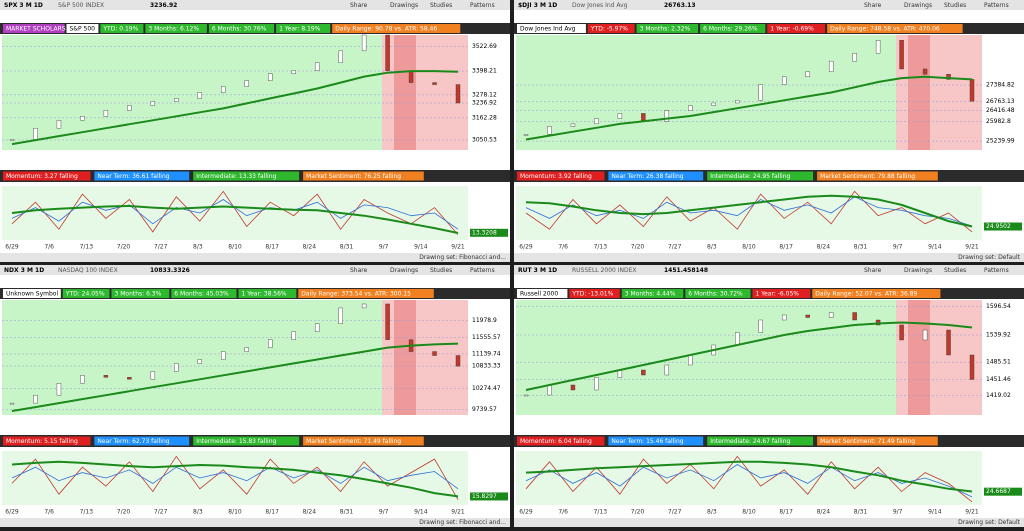 This screenshot has width=1024, height=531. What do you see at coordinates (686, 270) in the screenshot?
I see `last-price: 1451.458148` at bounding box center [686, 270].